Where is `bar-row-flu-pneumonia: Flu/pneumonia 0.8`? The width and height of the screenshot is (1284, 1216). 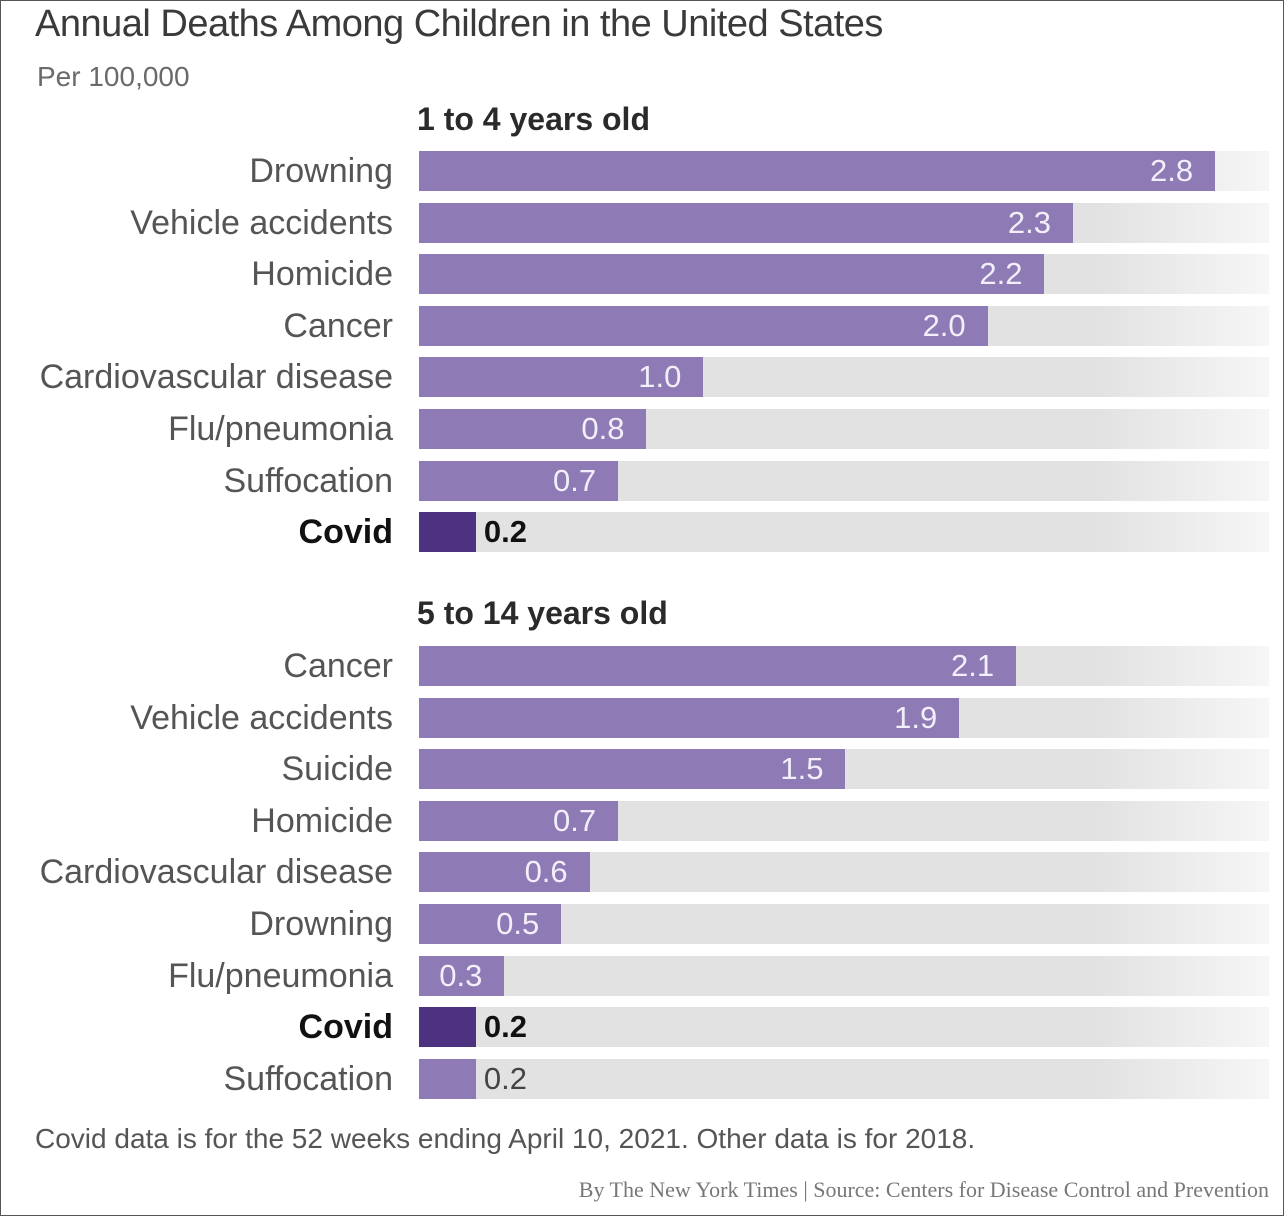 bar-row-flu-pneumonia: Flu/pneumonia 0.8 is located at coordinates (642, 429).